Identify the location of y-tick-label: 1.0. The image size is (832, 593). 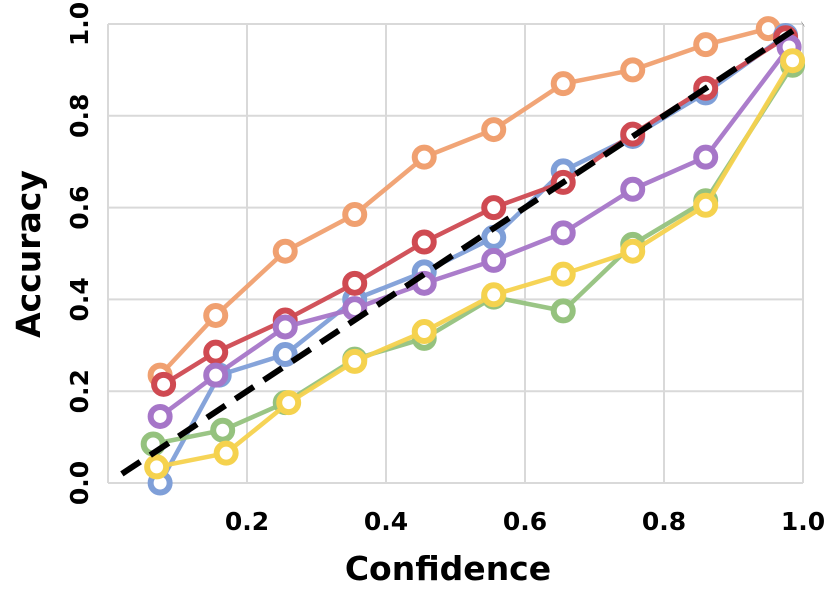
(79, 24).